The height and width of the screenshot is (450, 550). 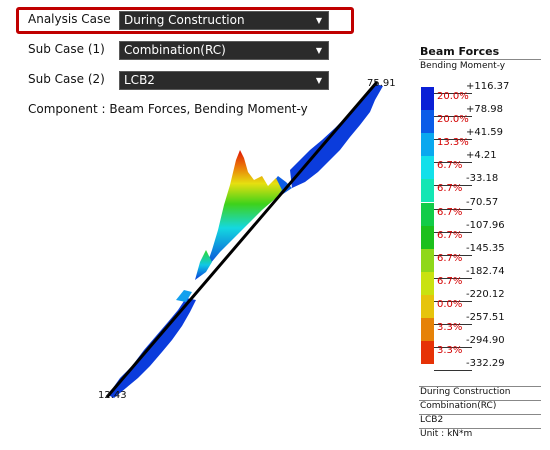 I want to click on end-label-bottom: 12.43, so click(x=112, y=395).